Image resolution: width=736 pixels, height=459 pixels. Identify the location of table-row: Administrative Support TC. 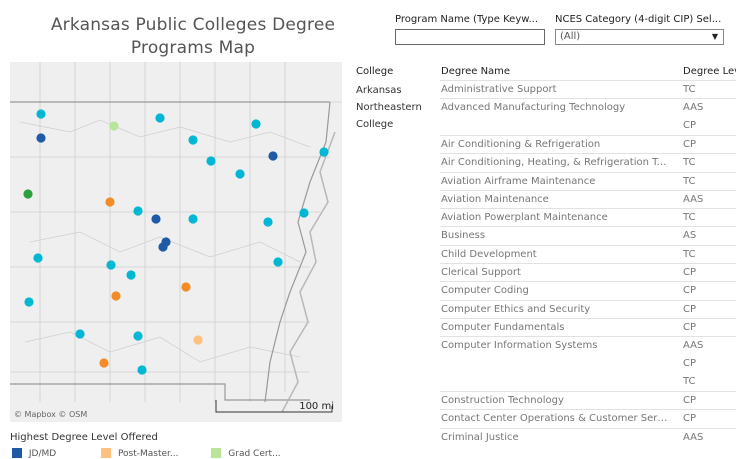
(588, 89).